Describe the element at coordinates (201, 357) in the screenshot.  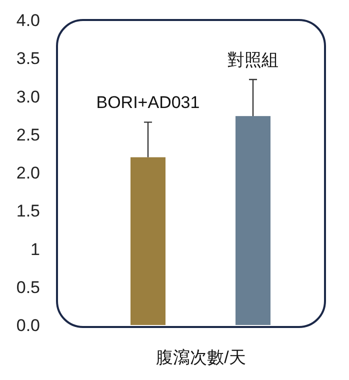
I see `x-axis-title: 腹瀉次數/天` at that location.